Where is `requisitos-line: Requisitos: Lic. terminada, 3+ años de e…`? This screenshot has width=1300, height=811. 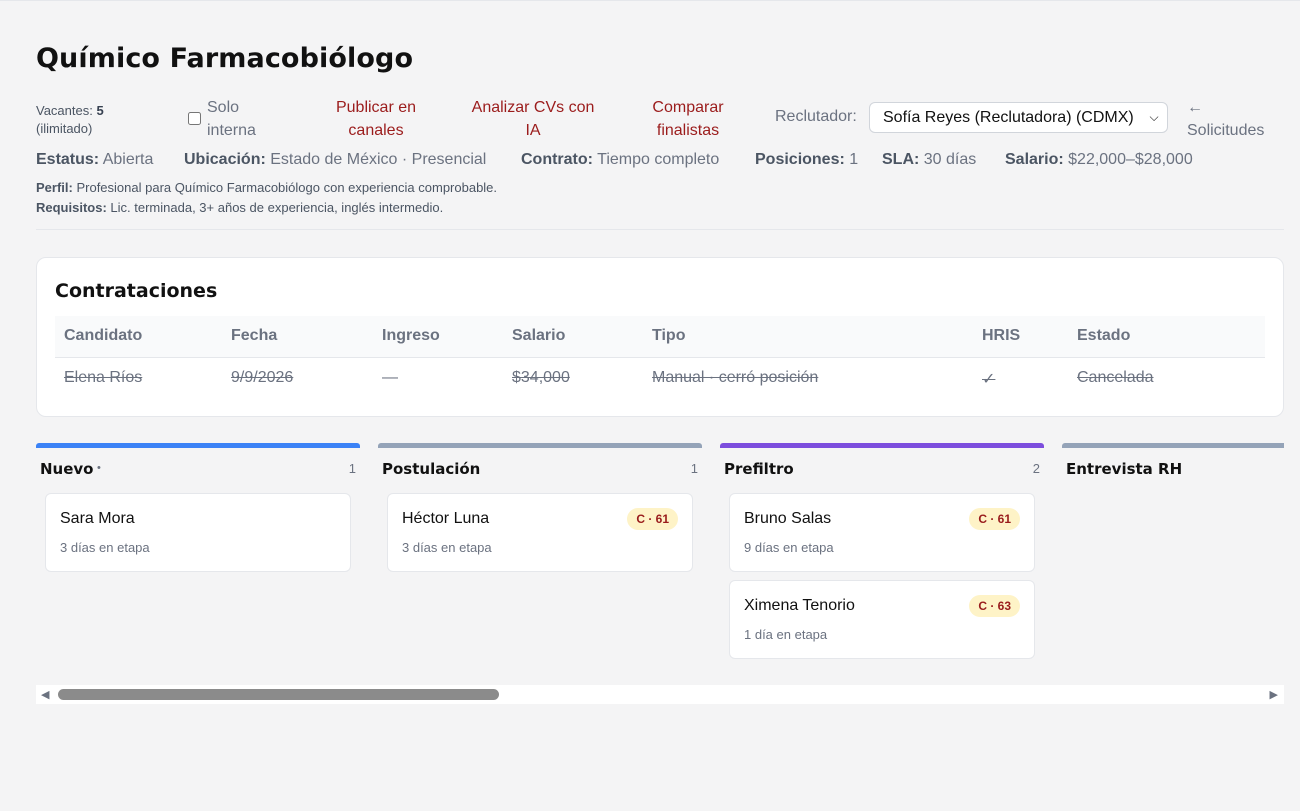
requisitos-line: Requisitos: Lic. terminada, 3+ años de e… is located at coordinates (240, 207).